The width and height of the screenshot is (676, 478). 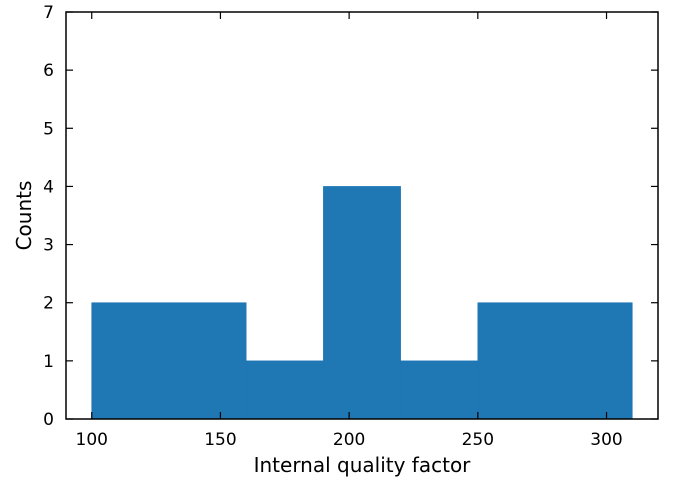 What do you see at coordinates (48, 246) in the screenshot?
I see `y-tick-label: 3` at bounding box center [48, 246].